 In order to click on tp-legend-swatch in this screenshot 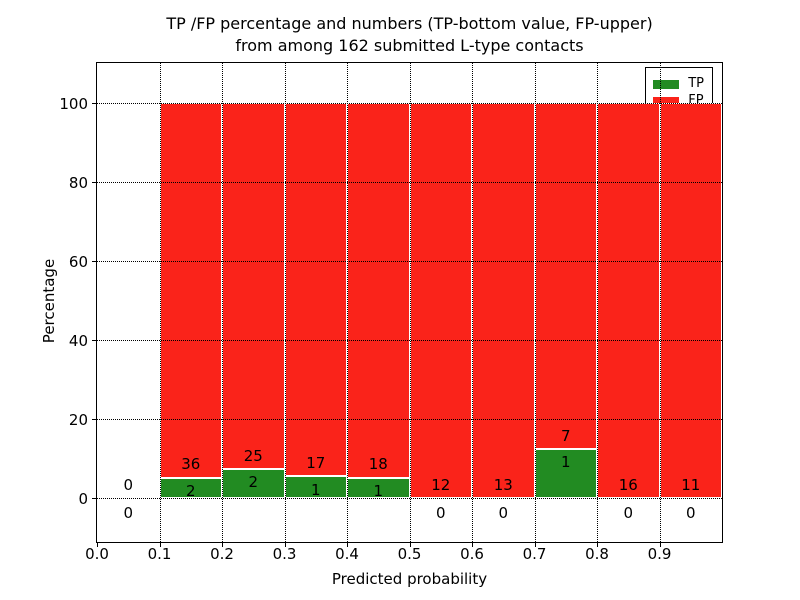, I will do `click(666, 84)`.